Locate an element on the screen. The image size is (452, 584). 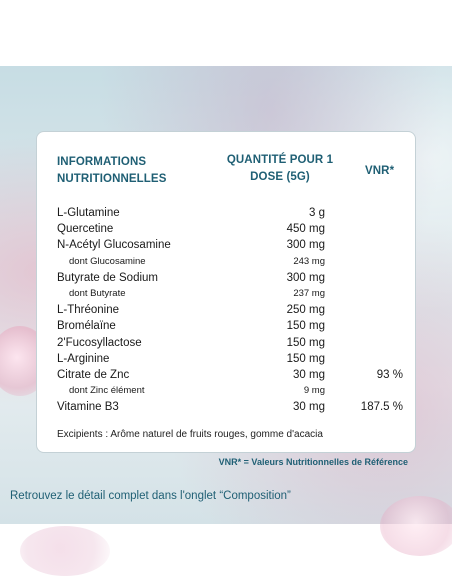
nutrition-row: Citrate de Znc 30 mg 93 % is located at coordinates (227, 377).